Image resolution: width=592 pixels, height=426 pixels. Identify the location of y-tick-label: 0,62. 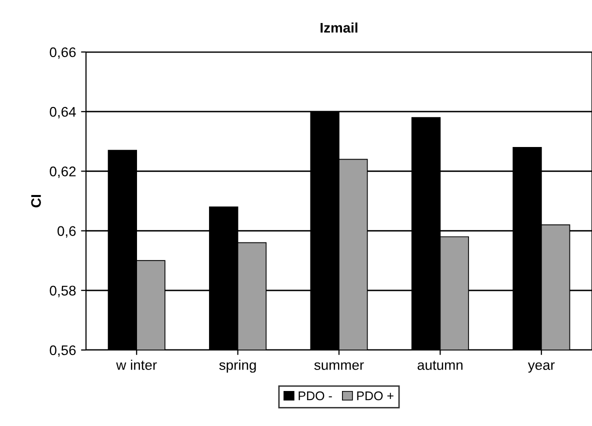
(63, 172).